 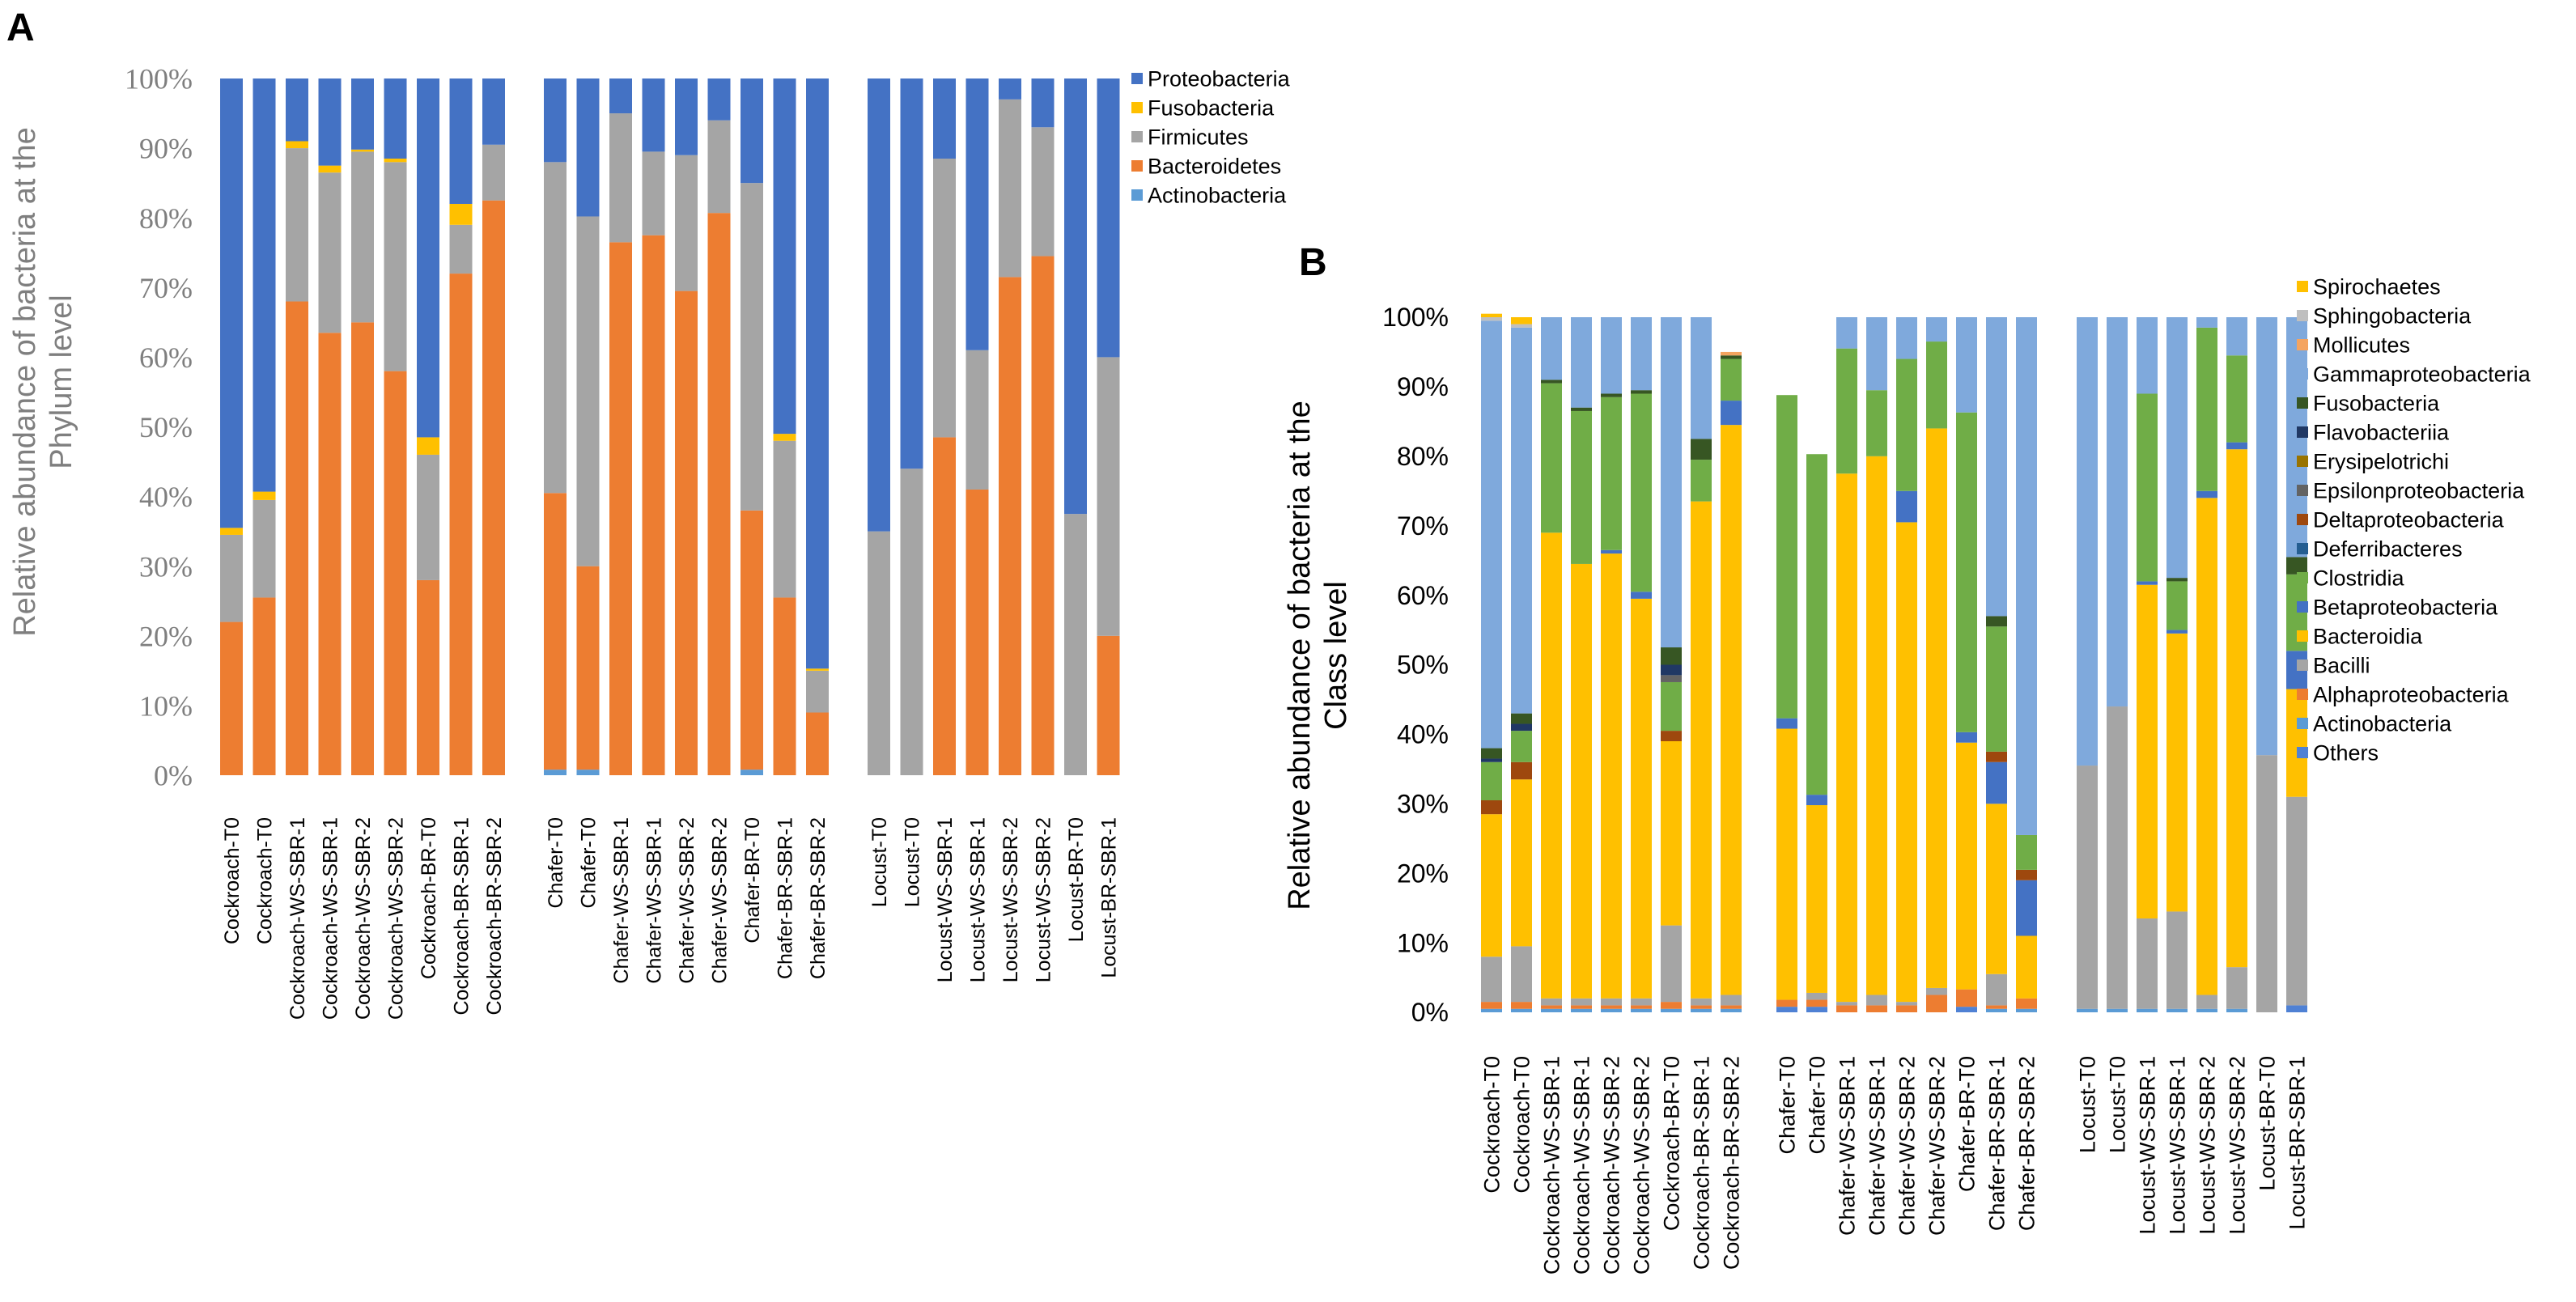 I want to click on panel-b-ylabel-line1: Relative abundance of bacteria at the, so click(x=1300, y=656).